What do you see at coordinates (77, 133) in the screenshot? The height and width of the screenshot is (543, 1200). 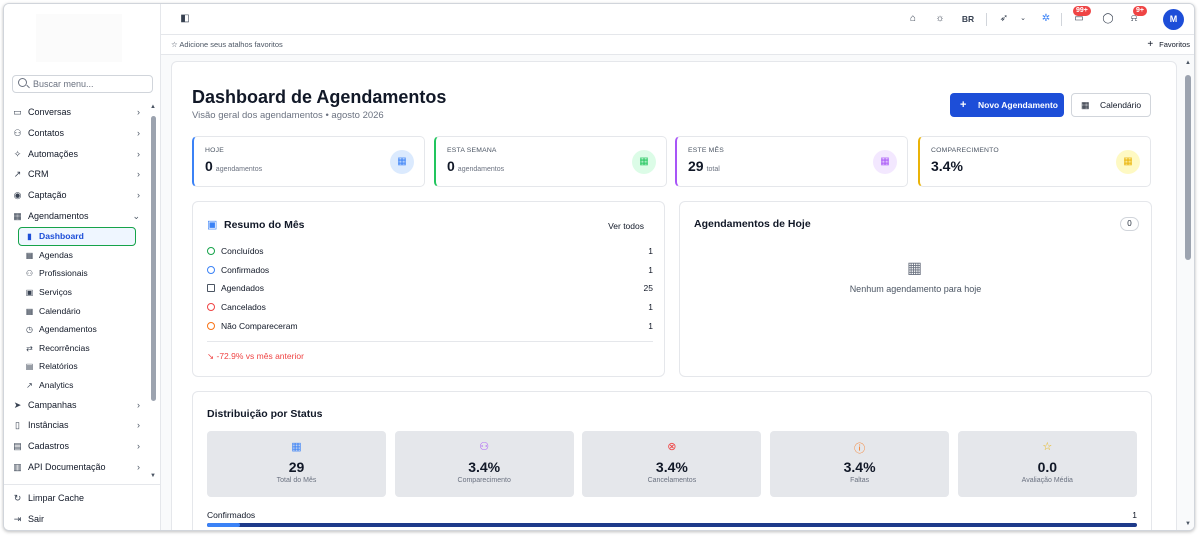 I see `sidebar-item-contatos: ⚇ Contatos ›` at bounding box center [77, 133].